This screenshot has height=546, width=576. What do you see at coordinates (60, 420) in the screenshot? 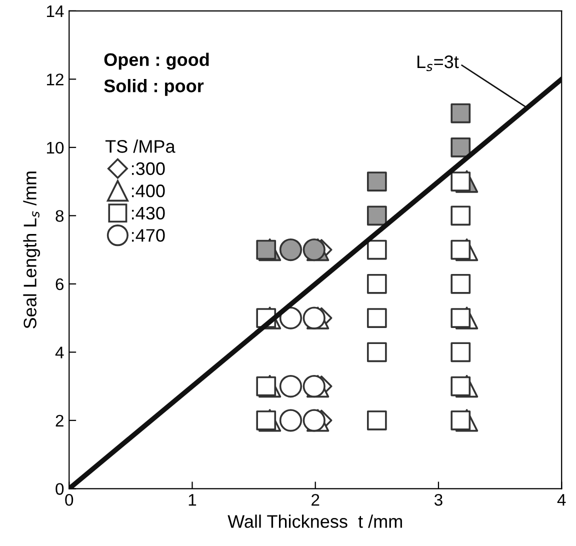
I see `y-tick-label: 2` at bounding box center [60, 420].